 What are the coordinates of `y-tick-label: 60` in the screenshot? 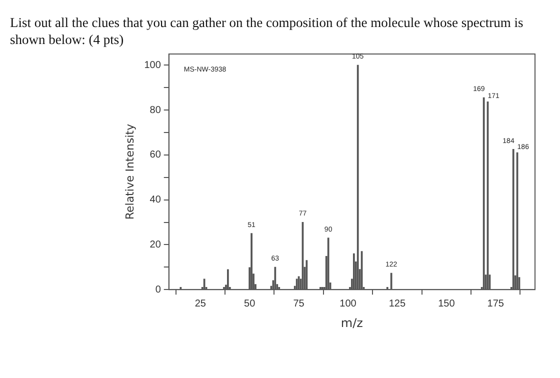 It's located at (156, 155).